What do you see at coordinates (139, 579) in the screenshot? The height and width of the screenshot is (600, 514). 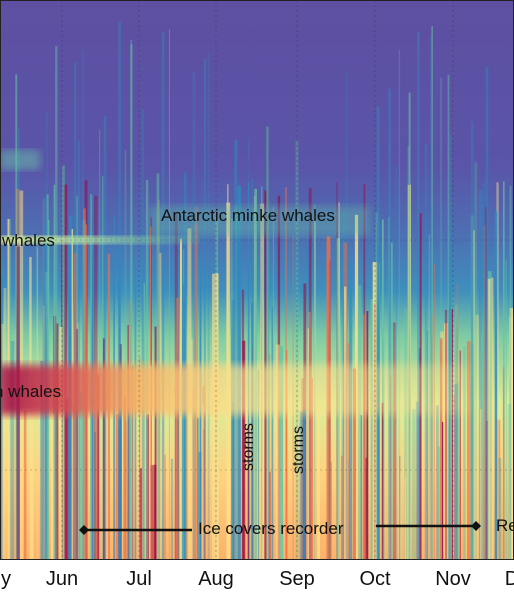 I see `x-tick-label: Jul` at bounding box center [139, 579].